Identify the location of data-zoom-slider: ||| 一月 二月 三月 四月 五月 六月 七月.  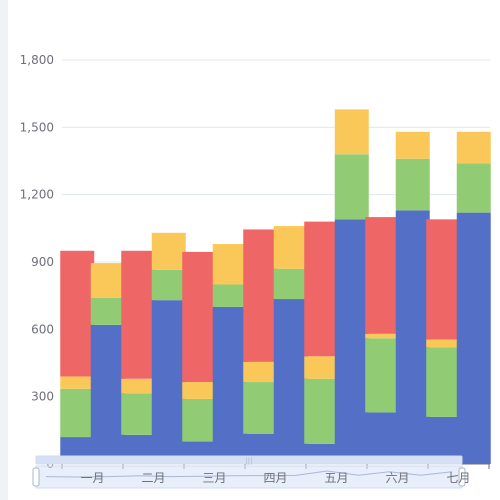
(251, 472).